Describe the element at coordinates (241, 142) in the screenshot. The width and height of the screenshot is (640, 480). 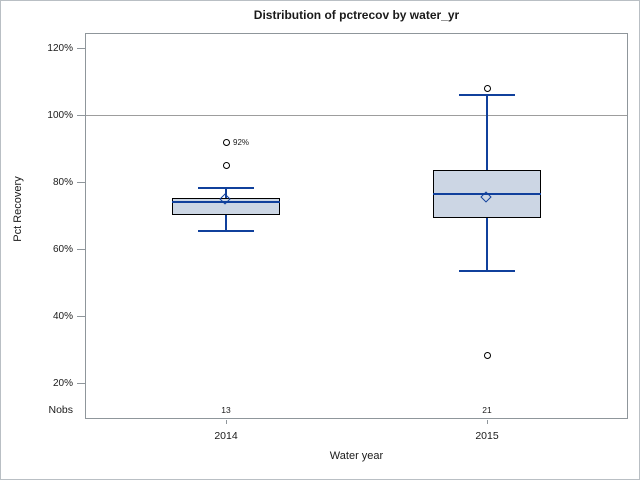
I see `outlier-value-label: 92%` at that location.